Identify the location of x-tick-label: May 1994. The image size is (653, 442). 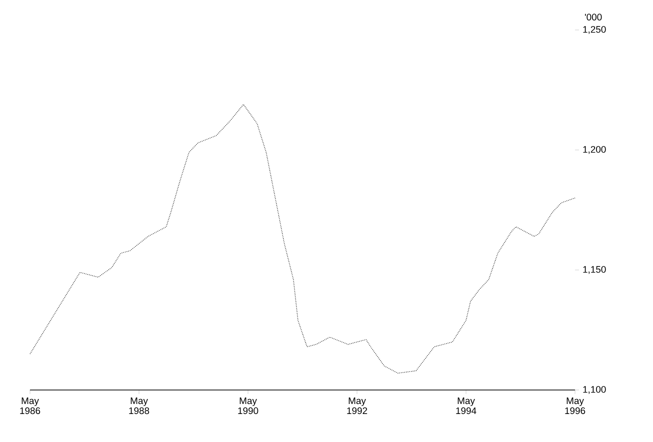
(466, 406).